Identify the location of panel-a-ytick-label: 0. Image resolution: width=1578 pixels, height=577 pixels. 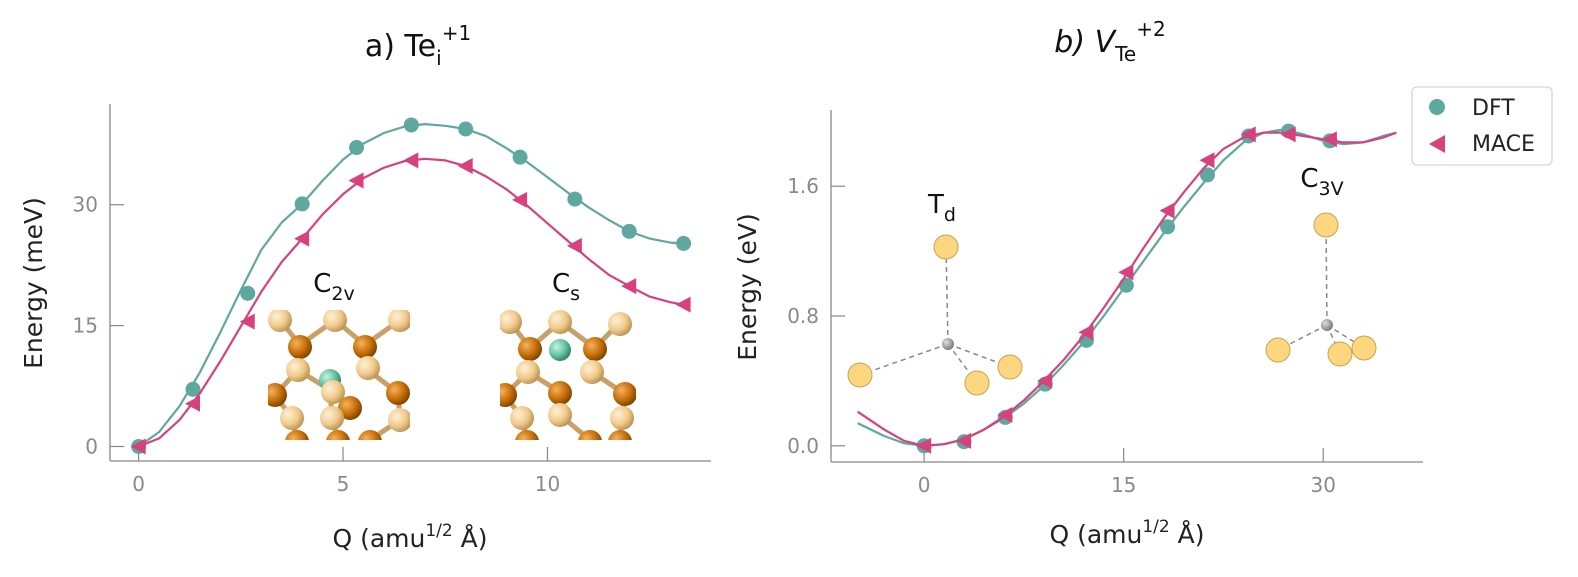
(91, 446).